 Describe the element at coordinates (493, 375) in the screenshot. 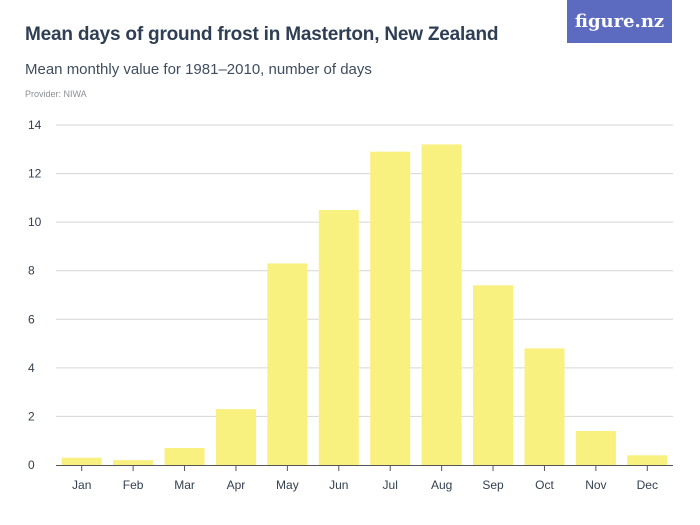

I see `bar-sep` at that location.